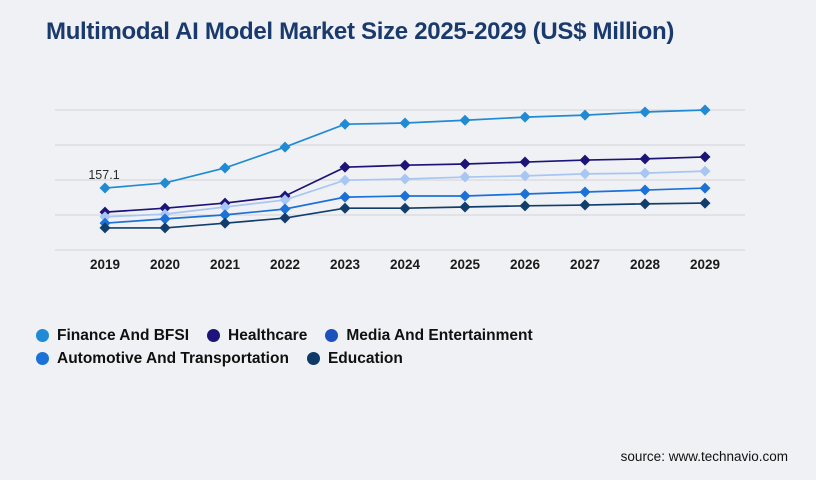  What do you see at coordinates (645, 264) in the screenshot?
I see `x-tick-label-2028: 2028` at bounding box center [645, 264].